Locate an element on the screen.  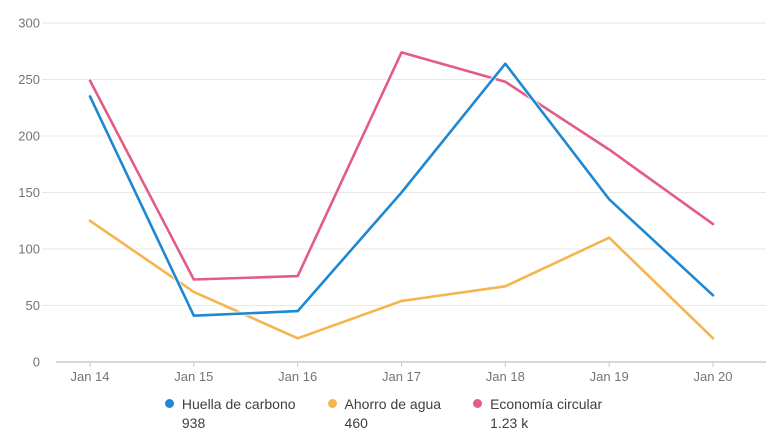
y-axis-tick-label: 0 is located at coordinates (36, 362).